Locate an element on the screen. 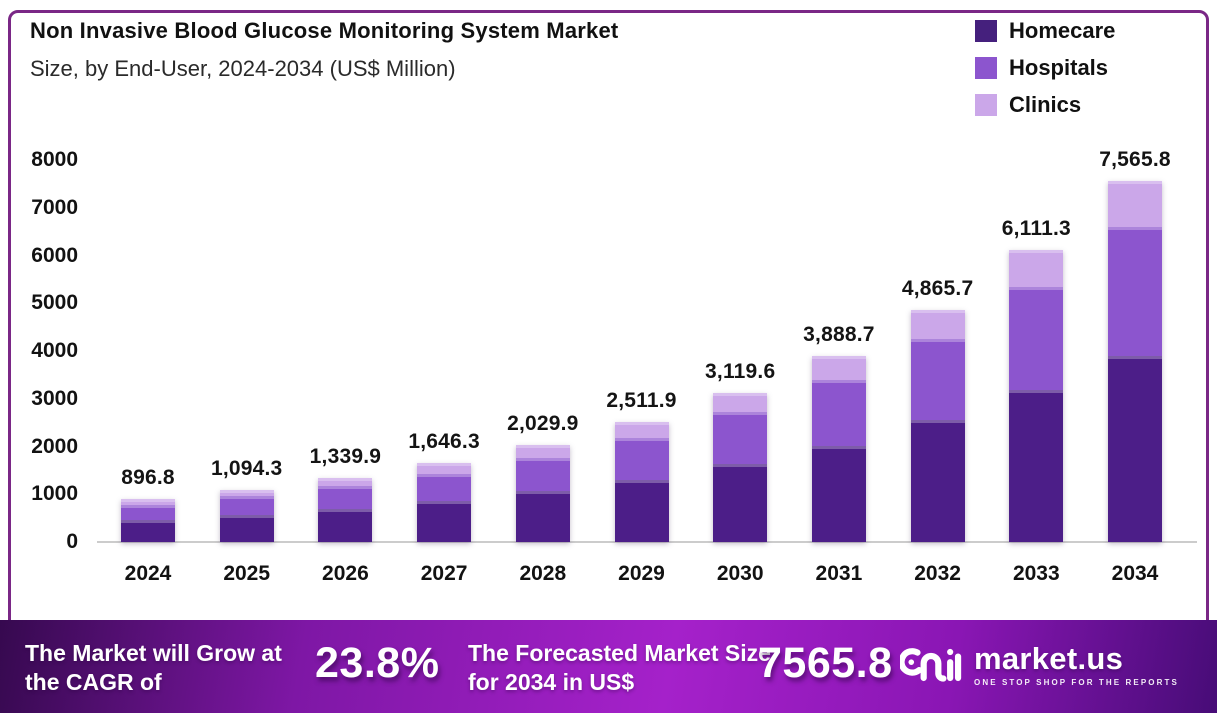 The width and height of the screenshot is (1217, 725). legend-item-homecare: Homecare is located at coordinates (1045, 31).